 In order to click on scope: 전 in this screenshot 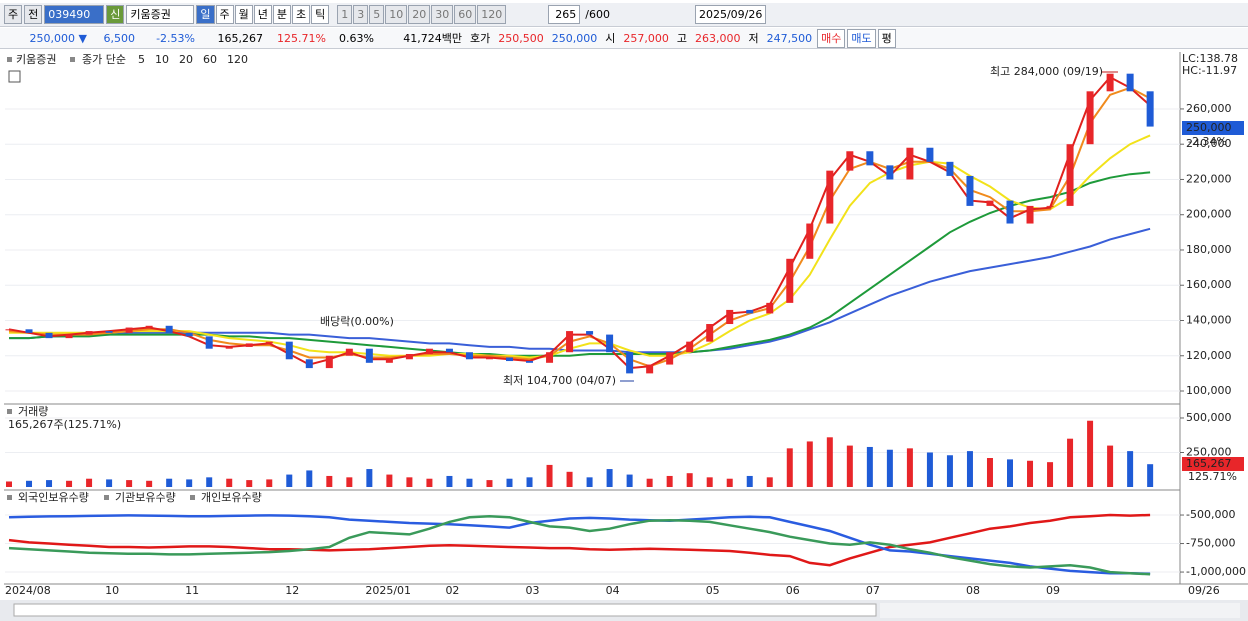, I will do `click(33, 14)`.